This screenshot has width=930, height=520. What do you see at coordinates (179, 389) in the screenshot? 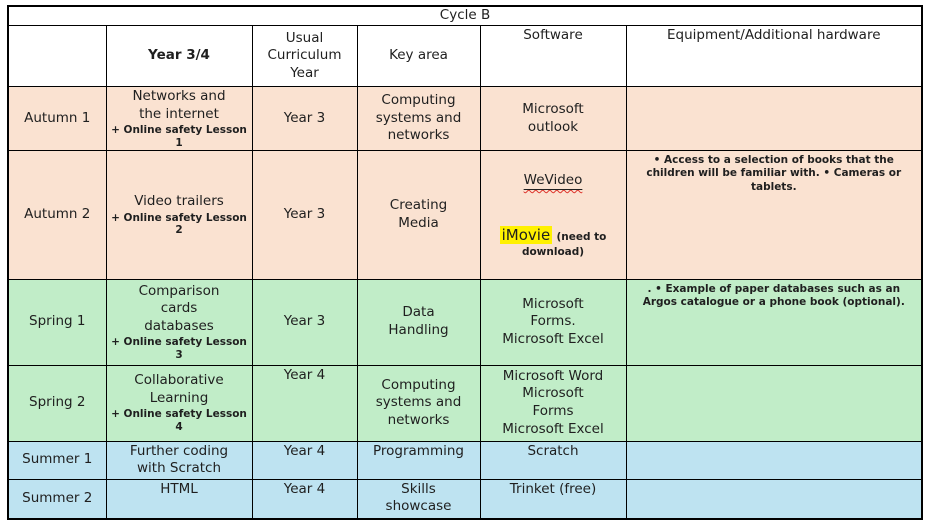
I see `topic-title: Collaborative Learning` at bounding box center [179, 389].